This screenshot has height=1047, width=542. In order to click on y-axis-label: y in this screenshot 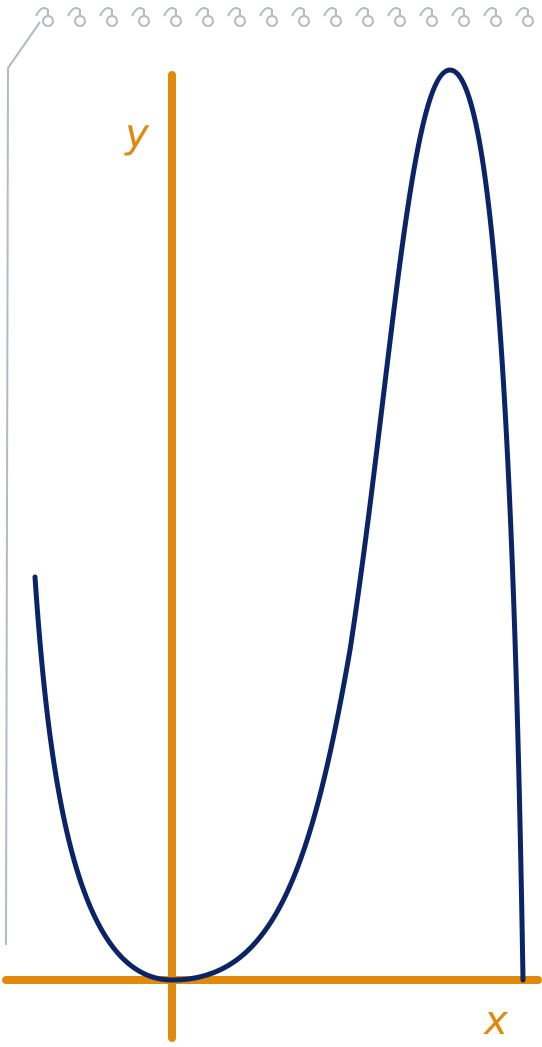, I will do `click(137, 134)`.